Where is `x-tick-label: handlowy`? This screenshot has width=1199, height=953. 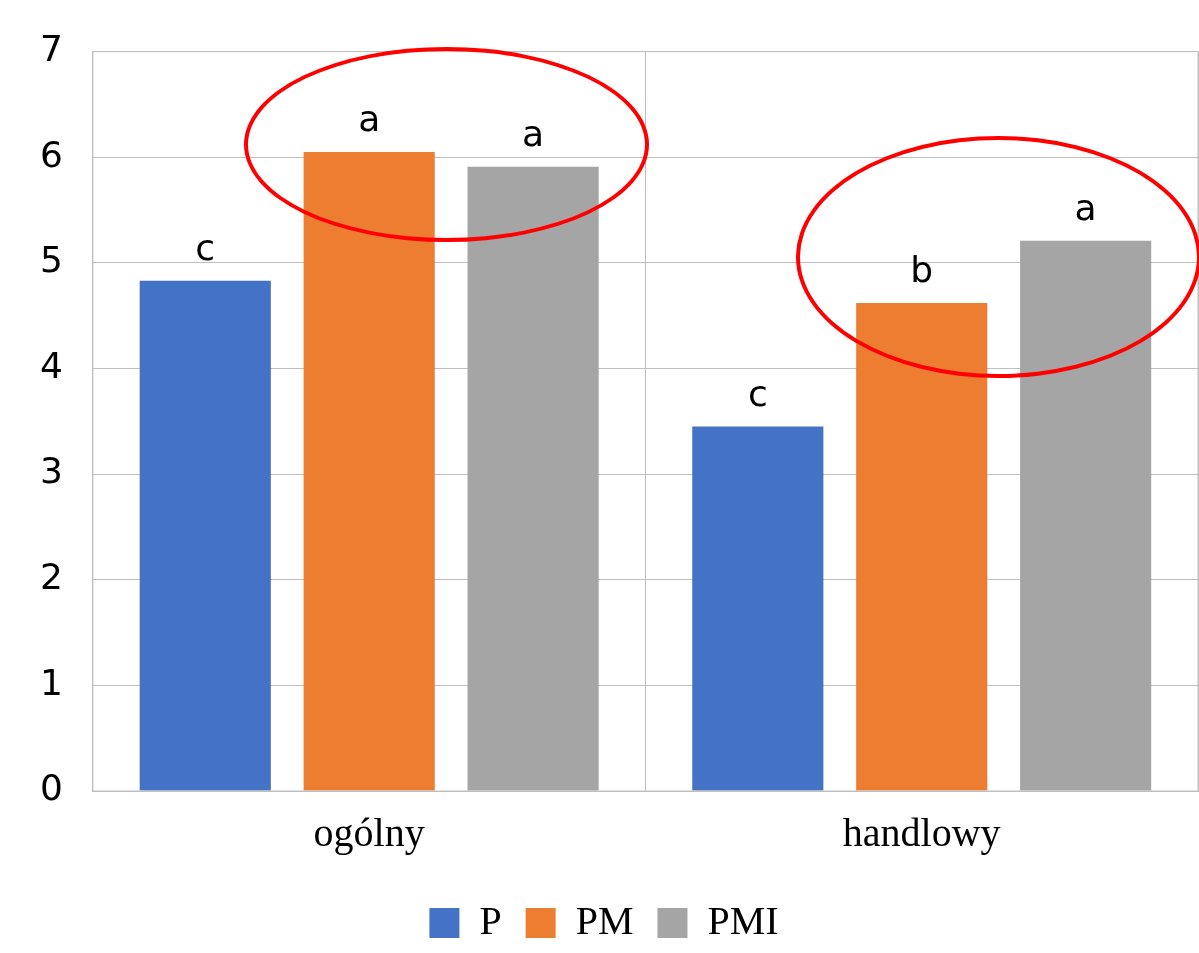
x-tick-label: handlowy is located at coordinates (921, 832).